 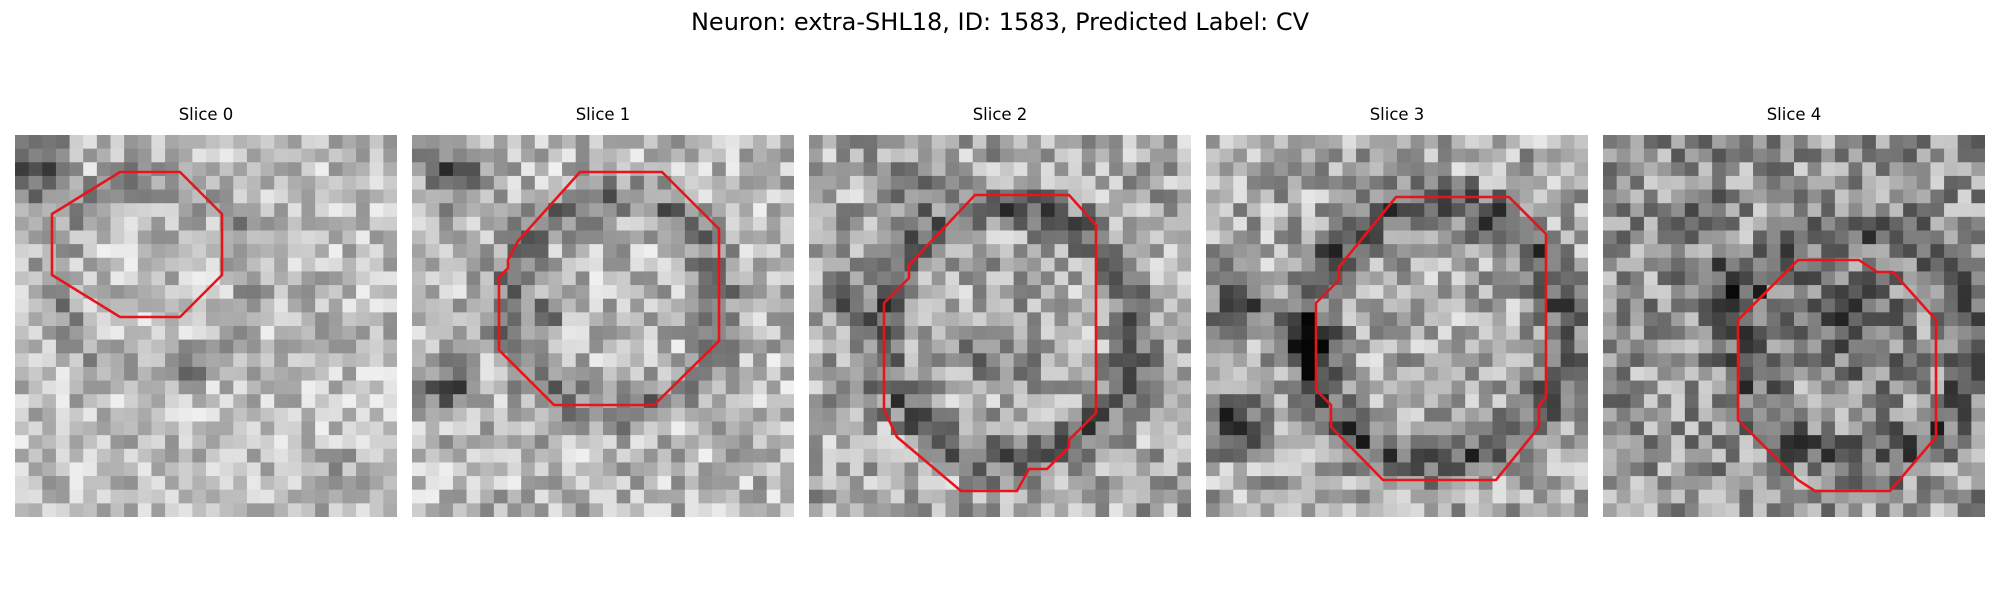 I want to click on slice-title-1: Slice 1, so click(x=603, y=114).